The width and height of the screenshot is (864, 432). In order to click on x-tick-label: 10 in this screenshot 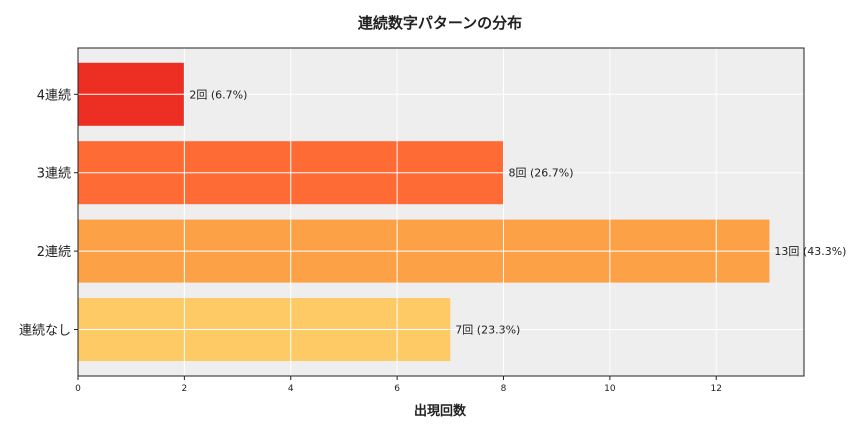, I will do `click(610, 389)`.